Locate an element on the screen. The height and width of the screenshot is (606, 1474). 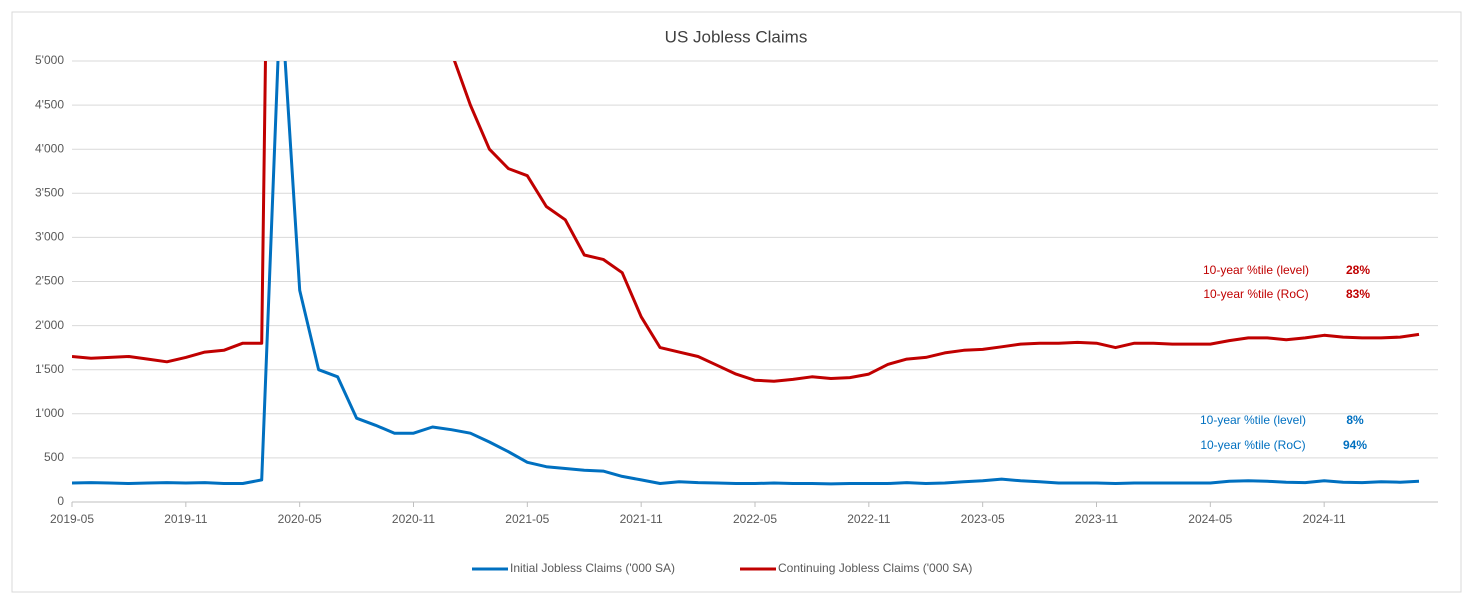
x-tick-label: 2021-05 is located at coordinates (527, 519).